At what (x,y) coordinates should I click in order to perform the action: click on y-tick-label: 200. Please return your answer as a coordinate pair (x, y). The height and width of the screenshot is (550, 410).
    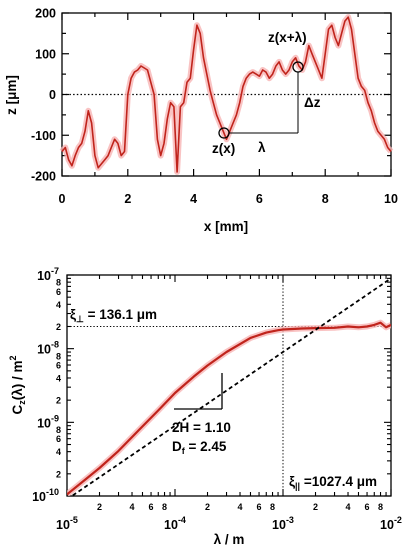
    Looking at the image, I should click on (45, 14).